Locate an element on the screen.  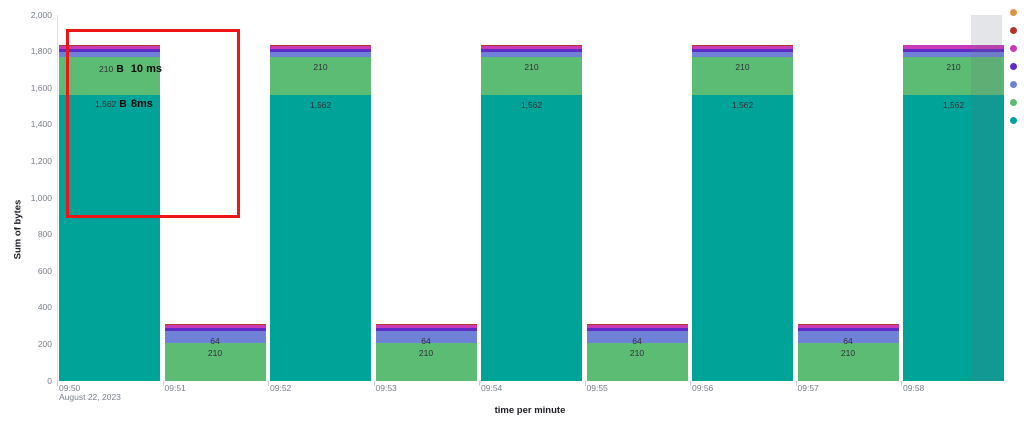
y-tick-label: 800 is located at coordinates (44, 234).